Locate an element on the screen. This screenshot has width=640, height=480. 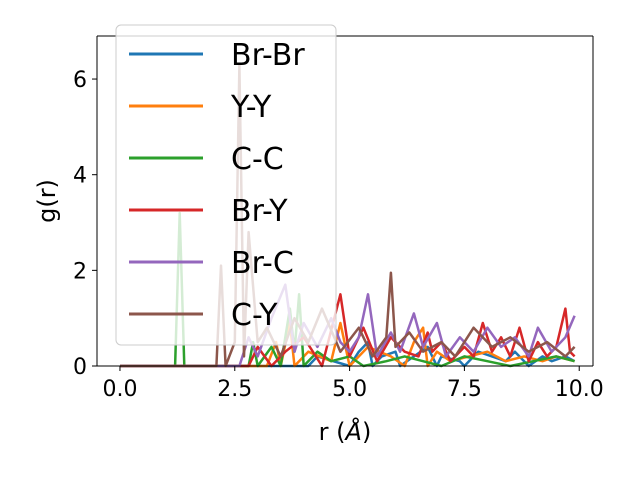
x-tick-label: 5.0 is located at coordinates (349, 389).